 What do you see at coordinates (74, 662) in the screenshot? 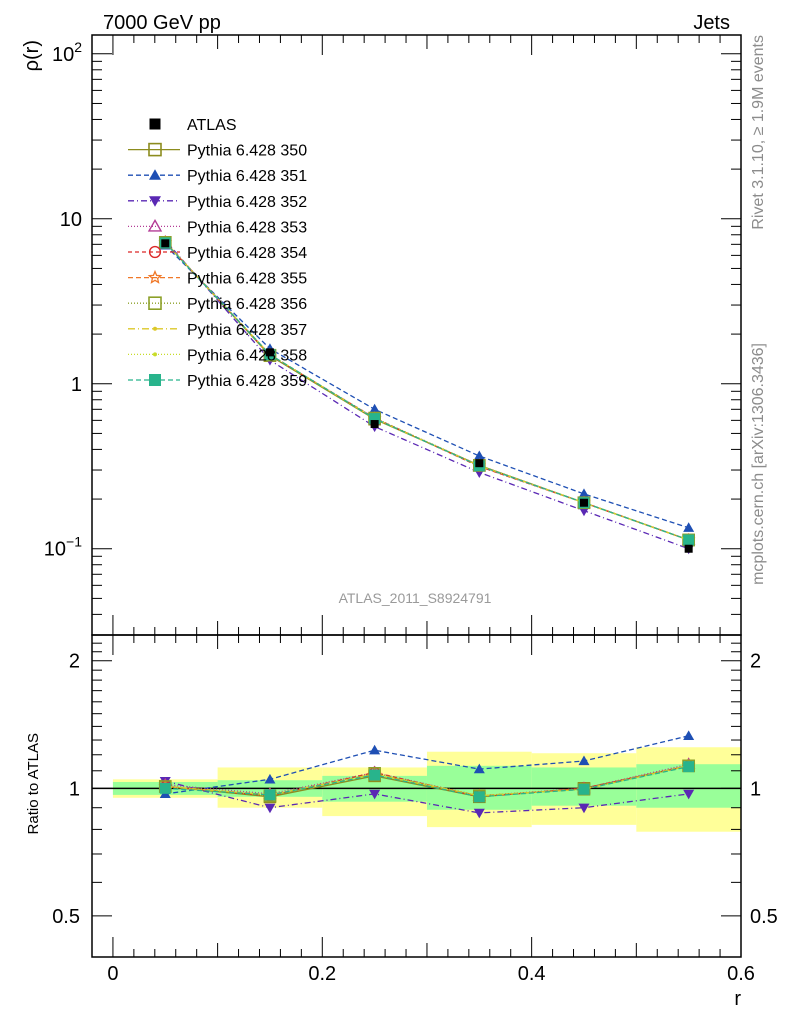
I see `ratio-y-tick-label: 2` at bounding box center [74, 662].